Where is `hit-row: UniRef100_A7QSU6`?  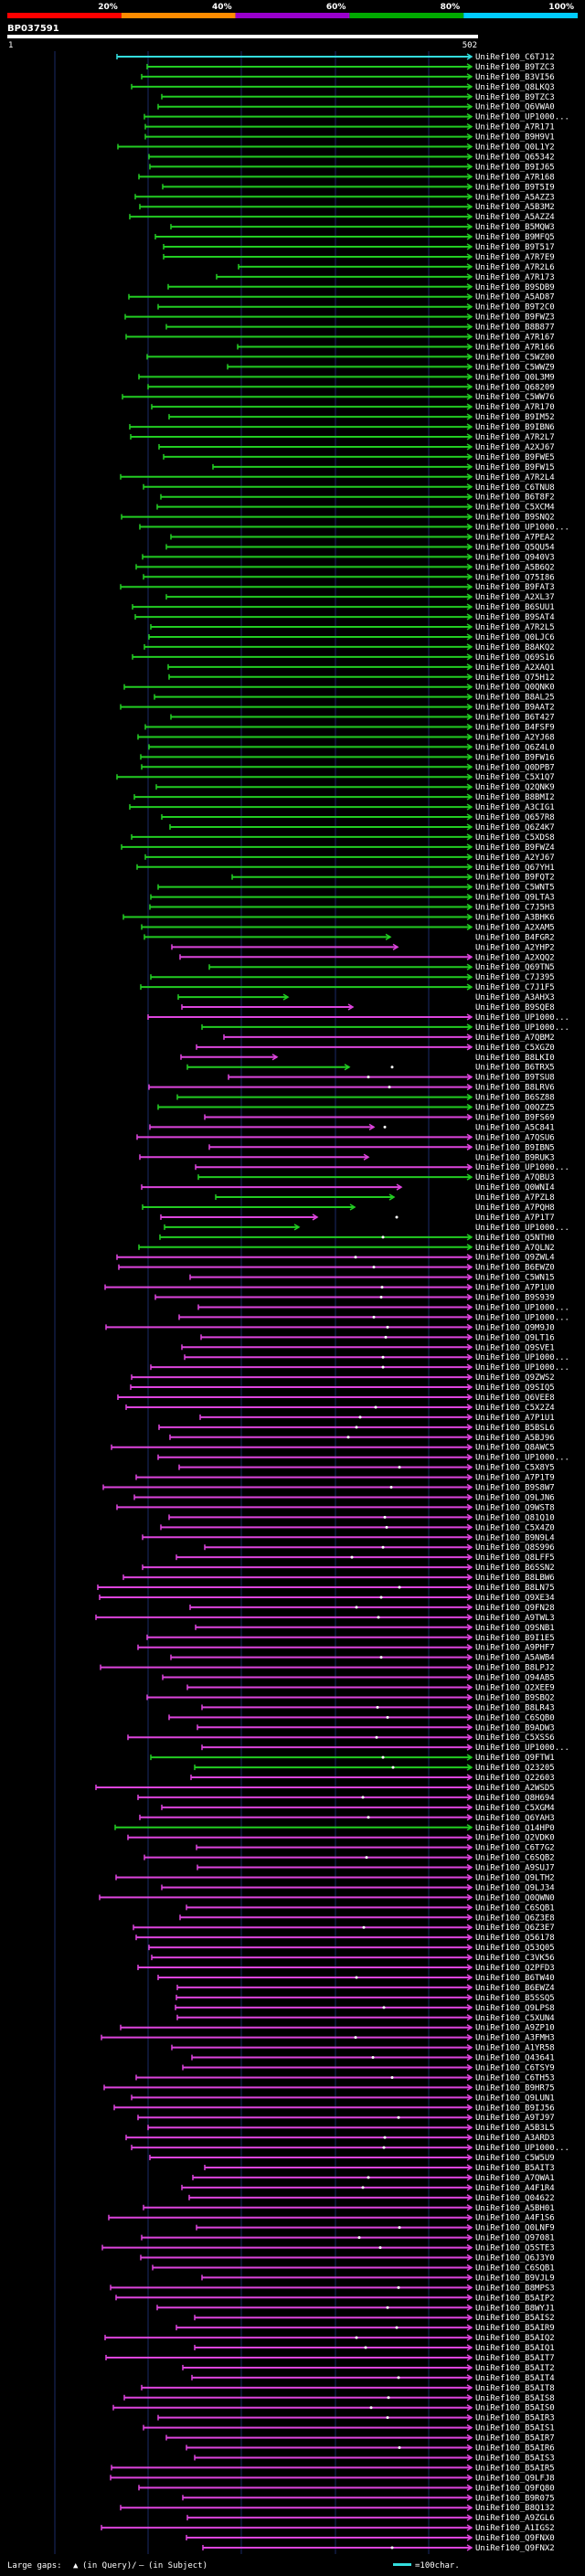
hit-row: UniRef100_A7QSU6 is located at coordinates (345, 1137).